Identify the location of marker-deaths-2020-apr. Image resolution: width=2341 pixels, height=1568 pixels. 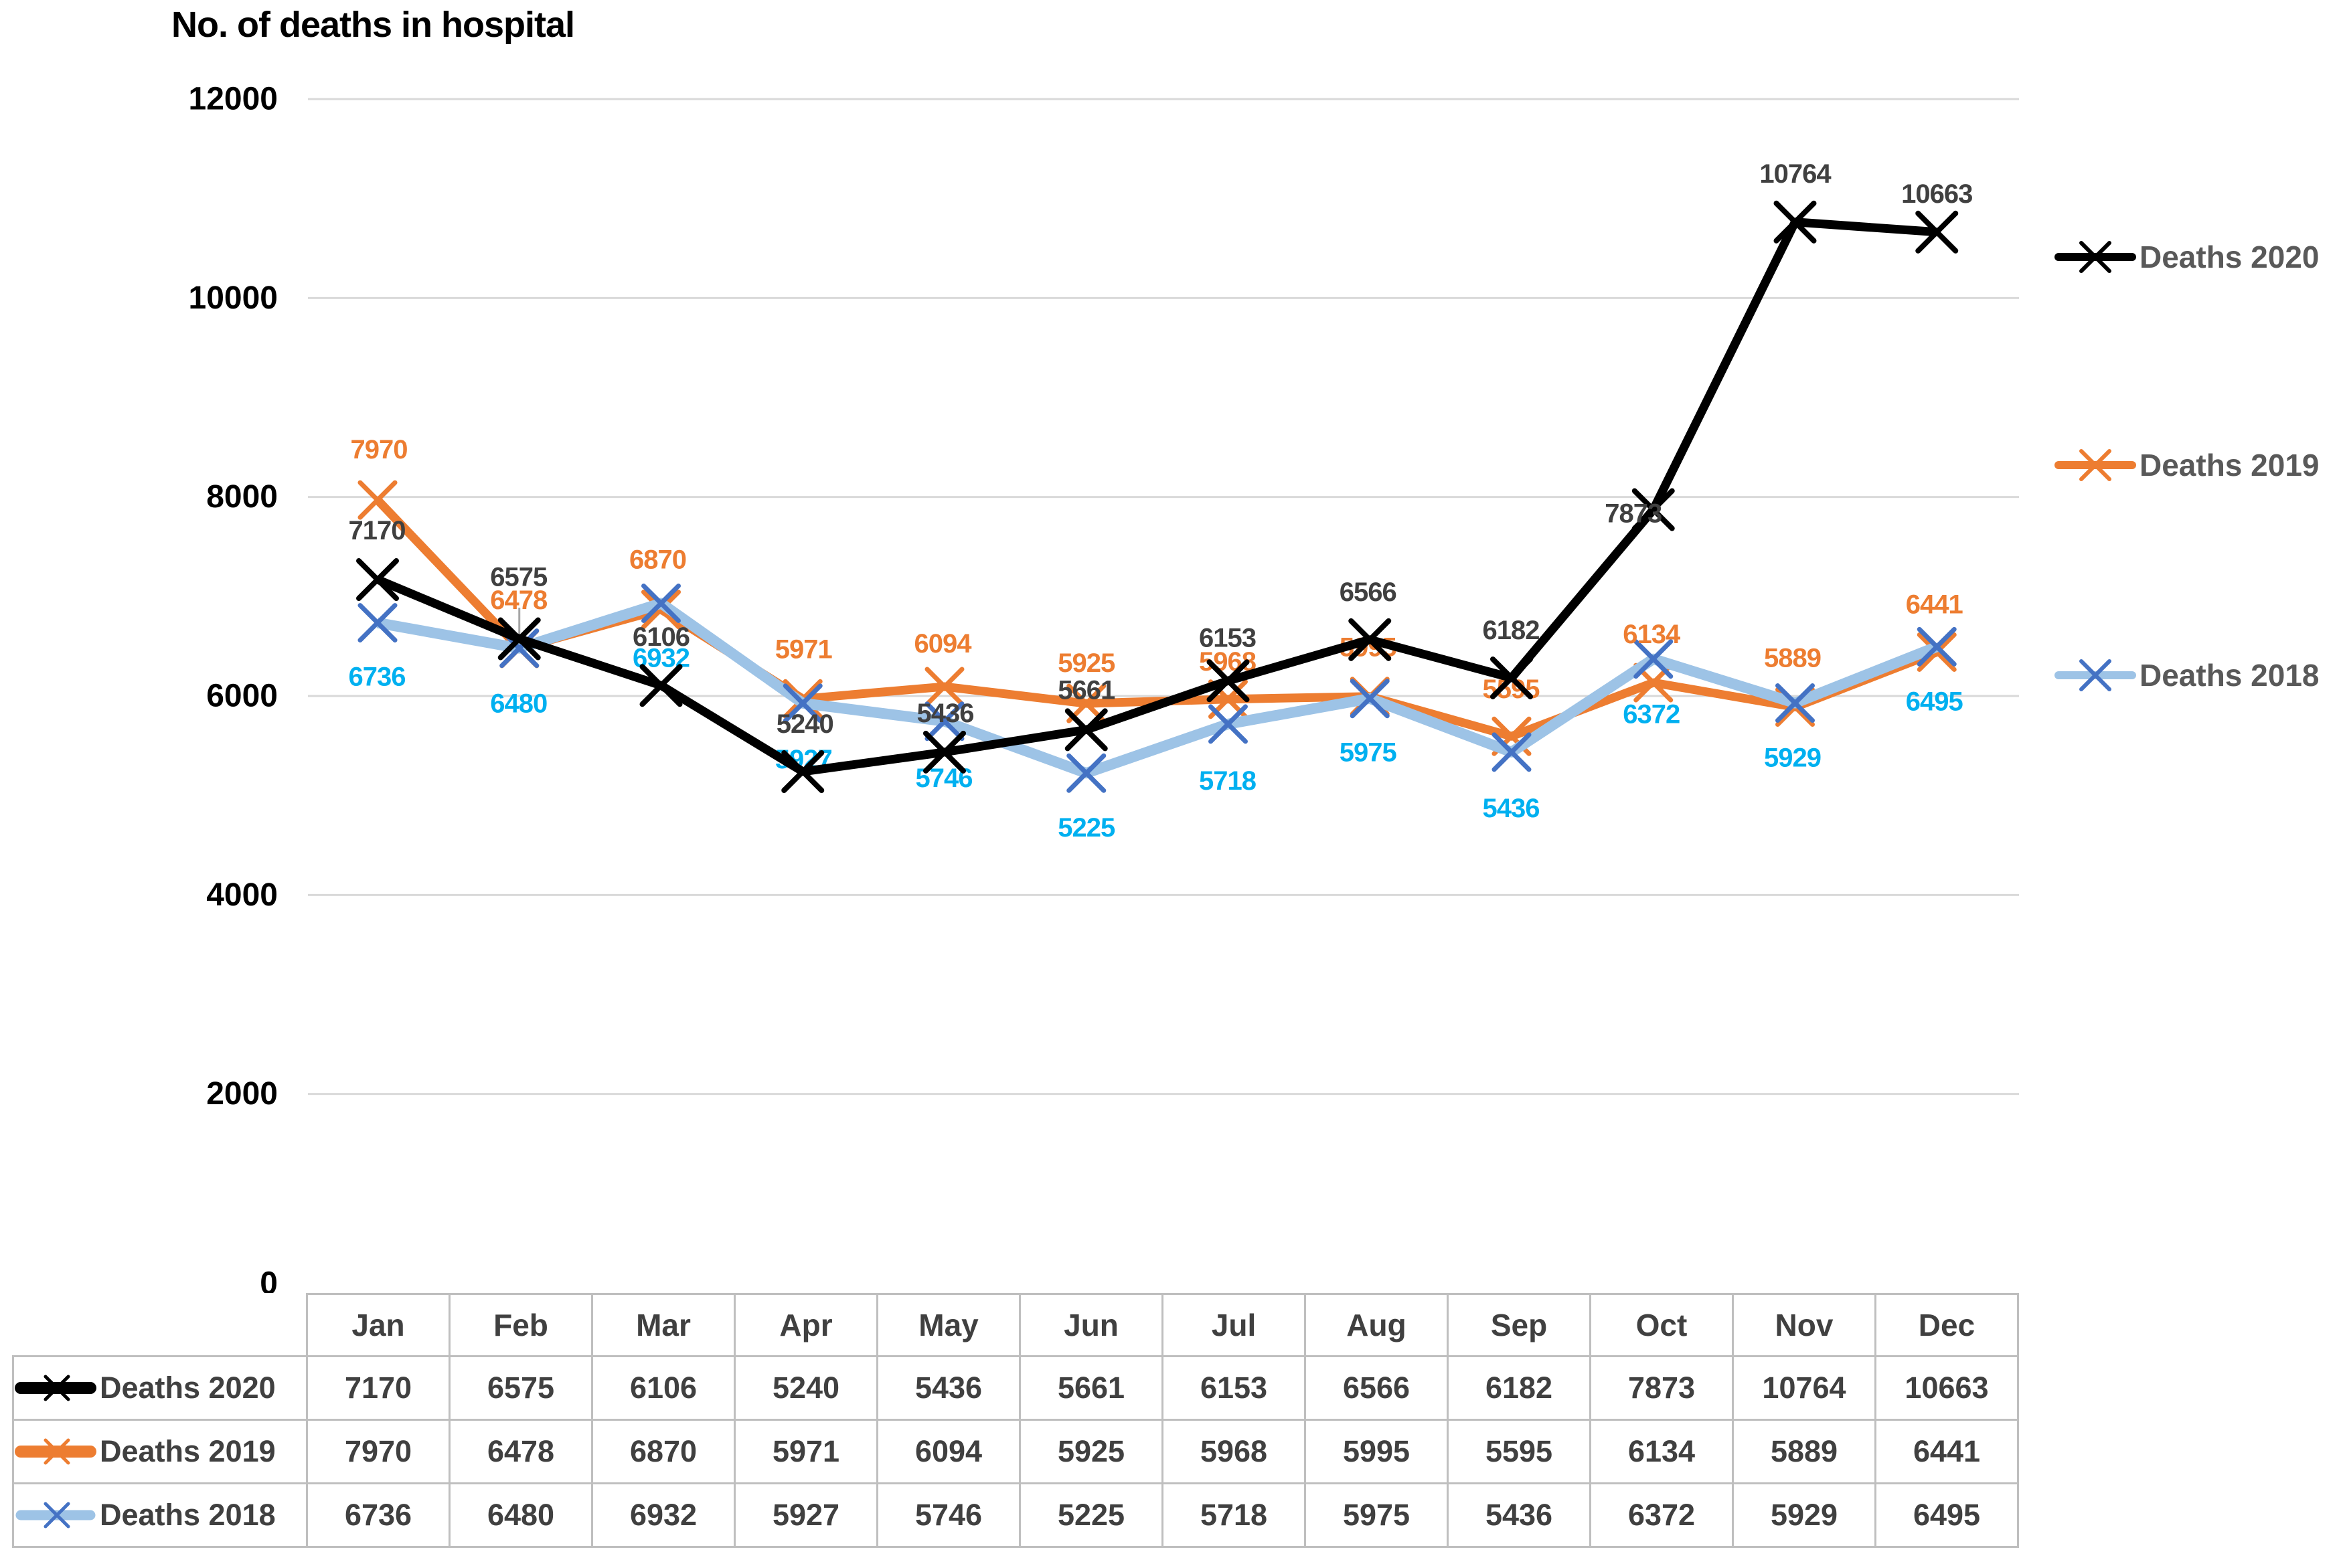
(803, 771).